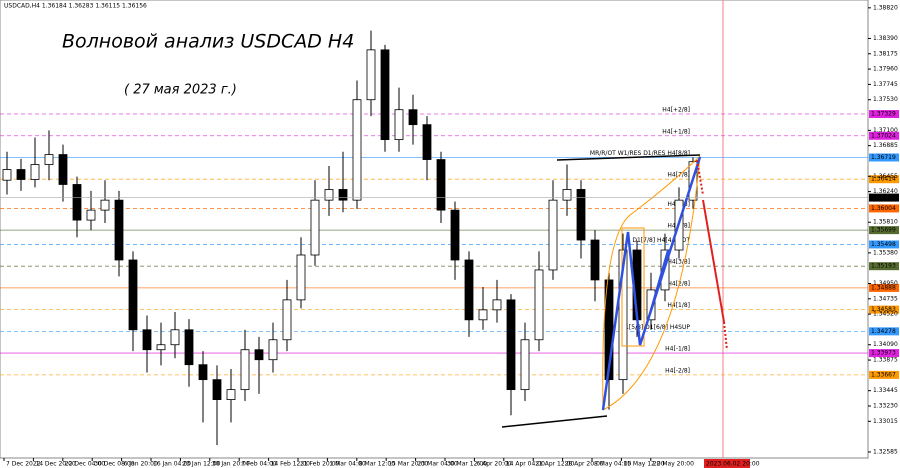 The image size is (900, 468). I want to click on x-tick-label: 14 Apr 04:00, so click(525, 464).